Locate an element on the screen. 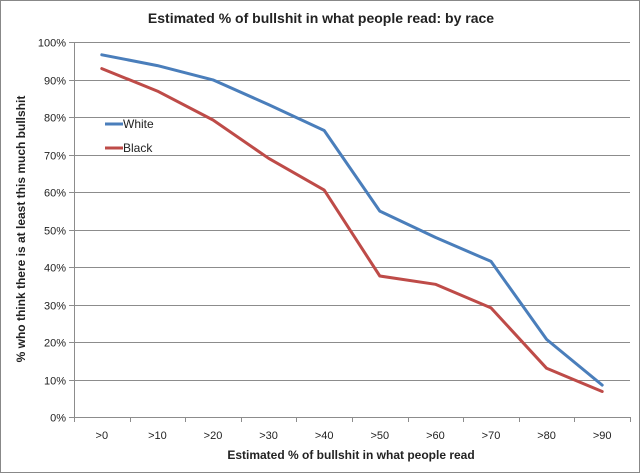 This screenshot has height=474, width=640. x-tick-label: >70 is located at coordinates (491, 436).